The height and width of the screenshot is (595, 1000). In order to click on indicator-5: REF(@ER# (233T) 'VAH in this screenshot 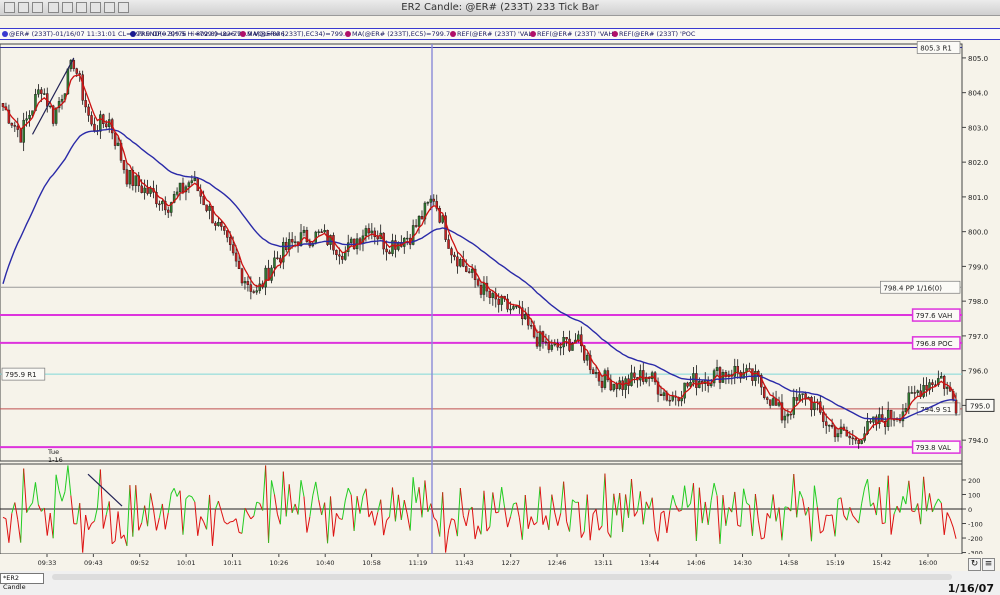, I will do `click(571, 34)`.